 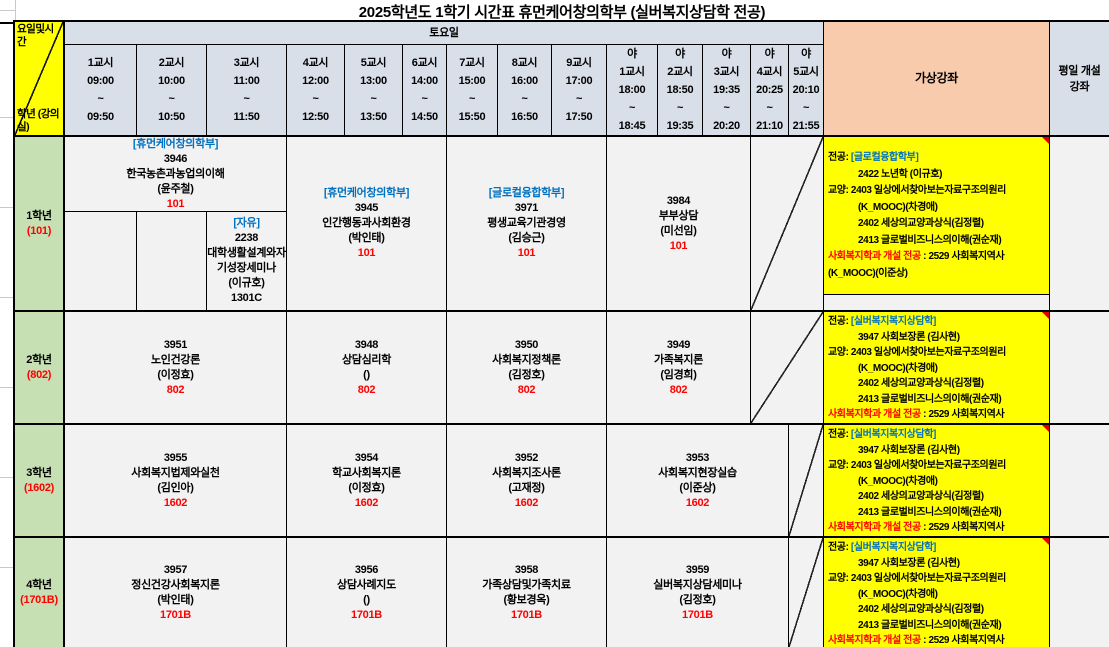 What do you see at coordinates (35, 35) in the screenshot?
I see `corner-label-day-time: 요일및시간` at bounding box center [35, 35].